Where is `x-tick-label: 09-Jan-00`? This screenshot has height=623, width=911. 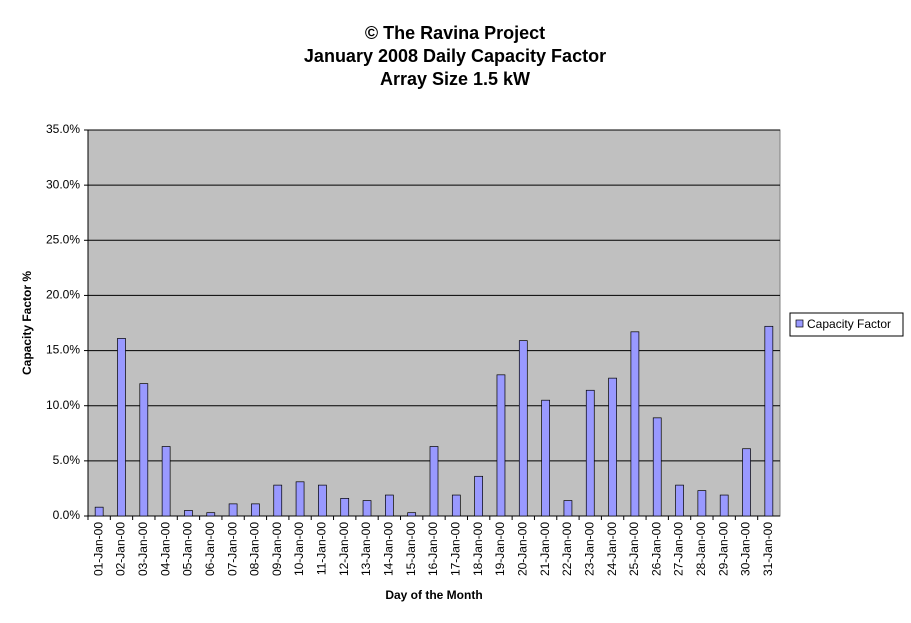
x-tick-label: 09-Jan-00 is located at coordinates (277, 549).